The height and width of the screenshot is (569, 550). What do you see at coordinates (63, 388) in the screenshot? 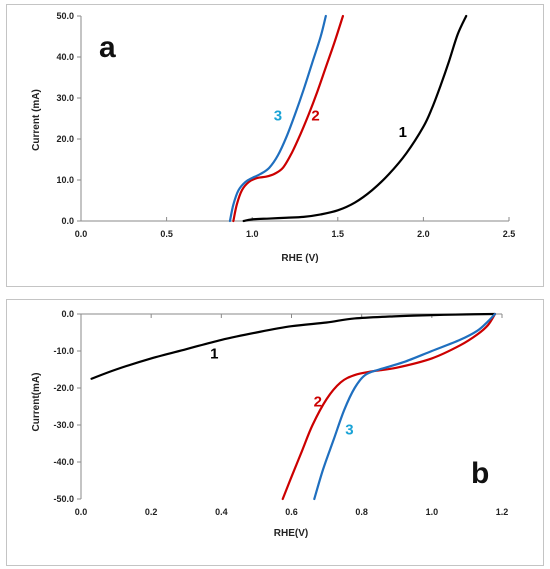
I see `y-tick-label-b: -20.0` at bounding box center [63, 388].